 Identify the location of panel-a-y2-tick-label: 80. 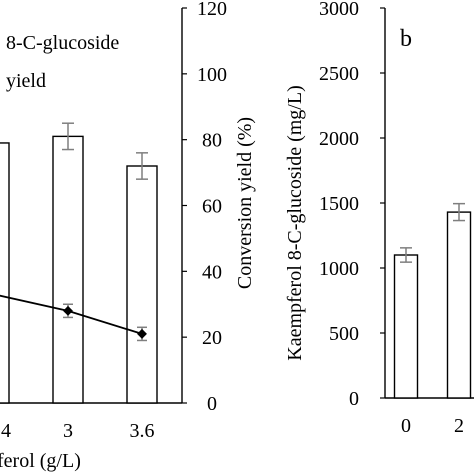
(212, 141).